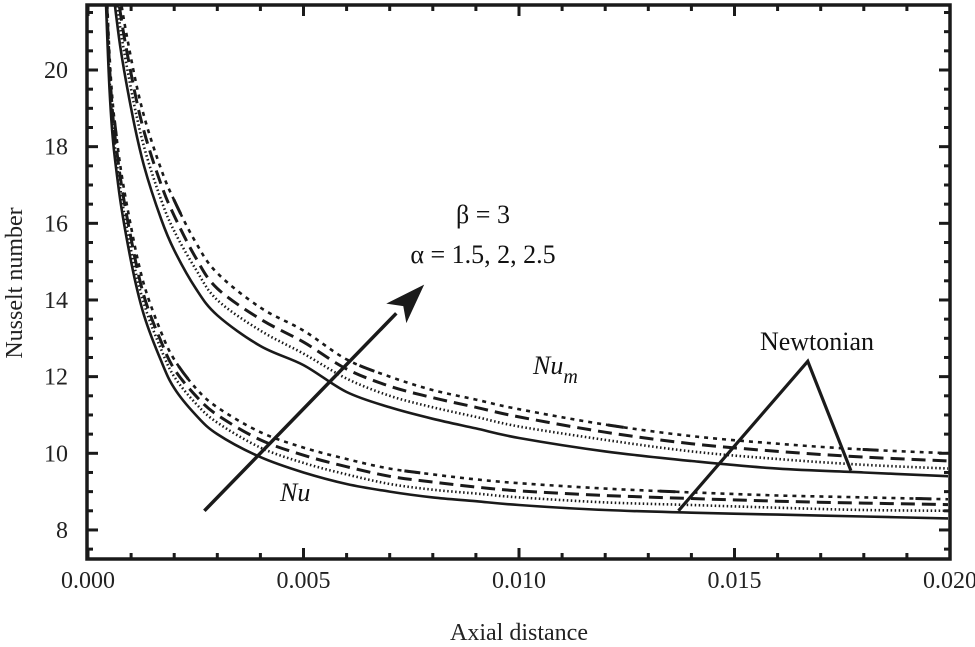  What do you see at coordinates (300, 412) in the screenshot?
I see `alpha-direction-arrow` at bounding box center [300, 412].